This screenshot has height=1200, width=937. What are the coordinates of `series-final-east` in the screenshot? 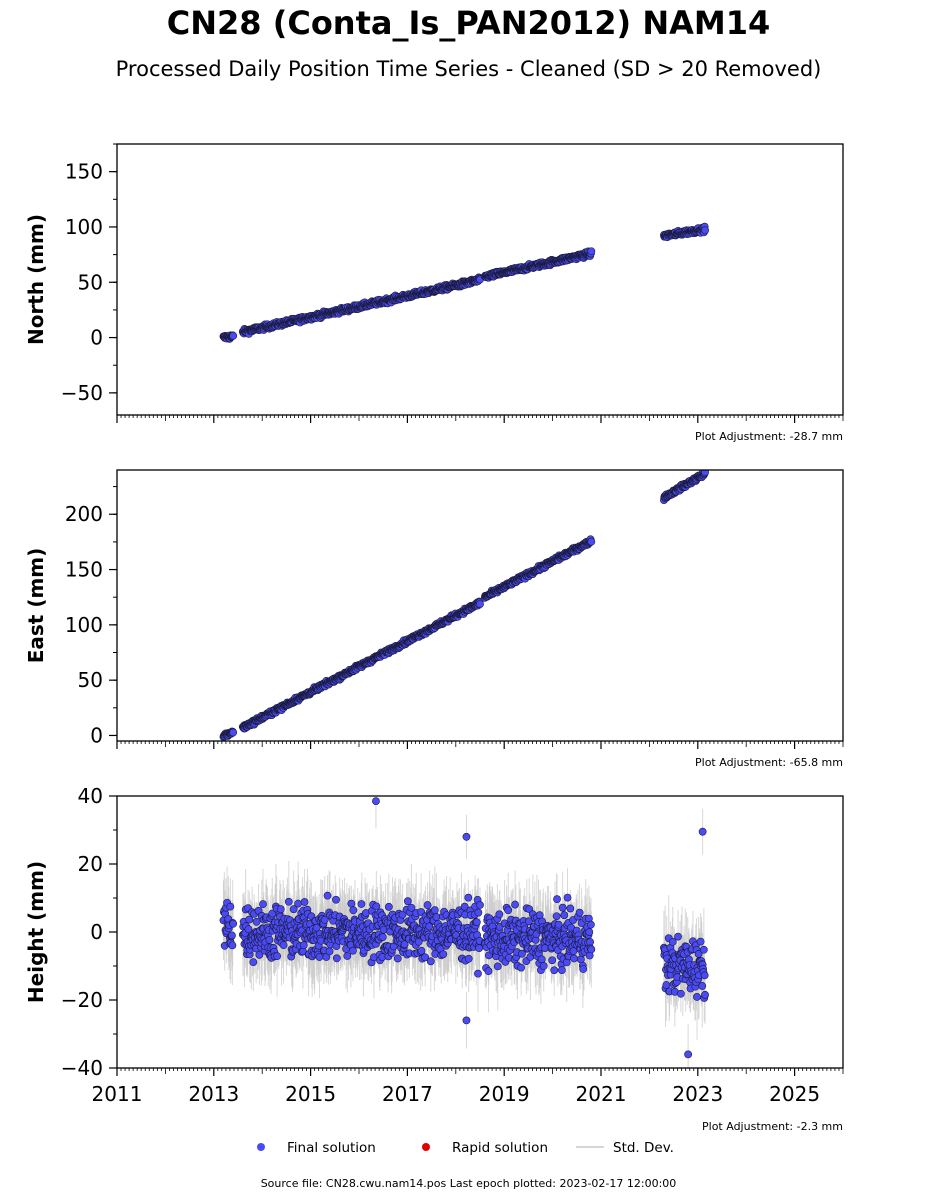 It's located at (464, 605).